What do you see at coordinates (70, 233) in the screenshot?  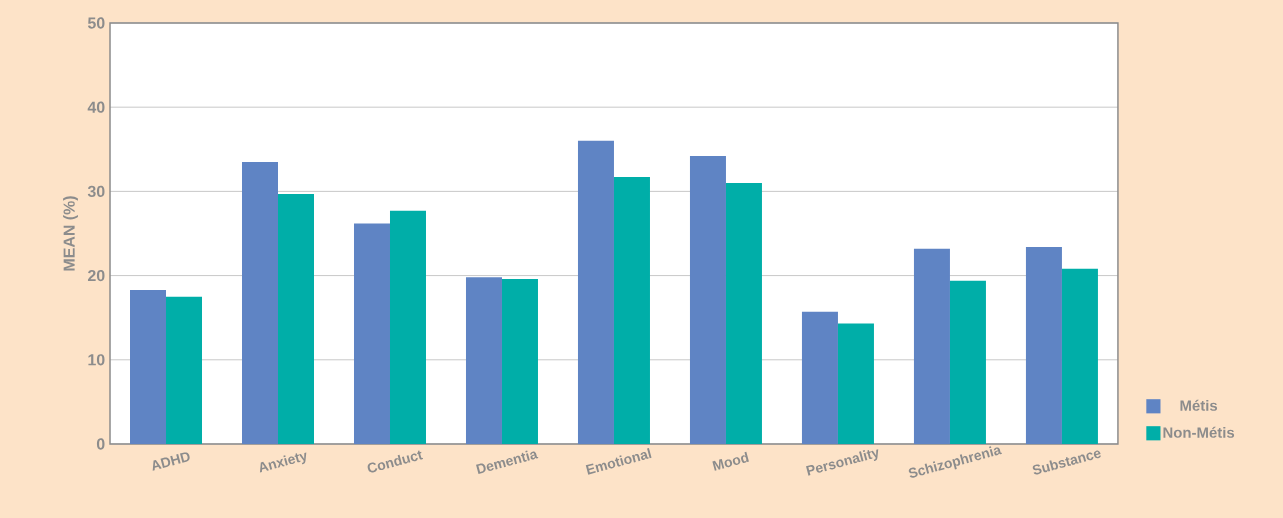 I see `y-axis-title: MEAN (%)` at bounding box center [70, 233].